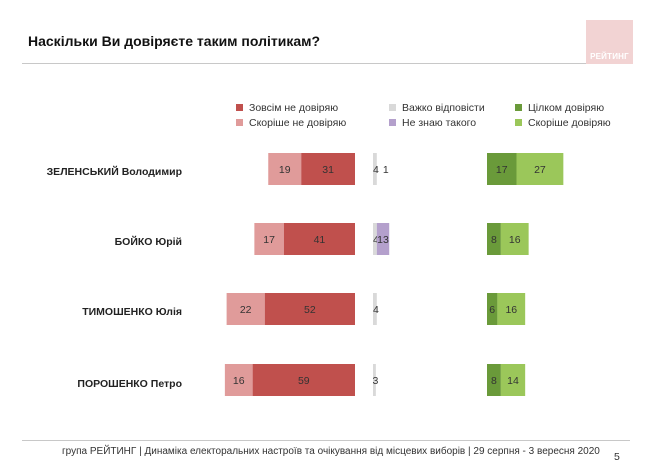 The height and width of the screenshot is (465, 650). Describe the element at coordinates (132, 312) in the screenshot. I see `row-label-tymoshenko: ТИМОШЕНКО Юлія` at that location.